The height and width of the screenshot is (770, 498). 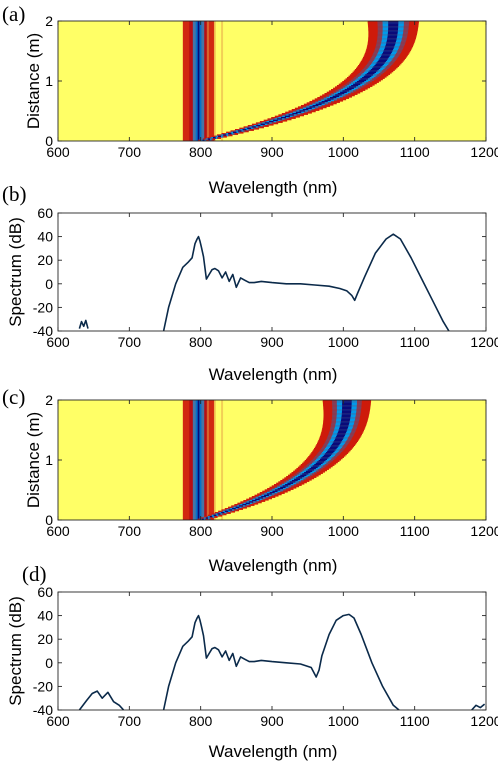 What do you see at coordinates (45, 237) in the screenshot?
I see `y-tick-label: 40` at bounding box center [45, 237].